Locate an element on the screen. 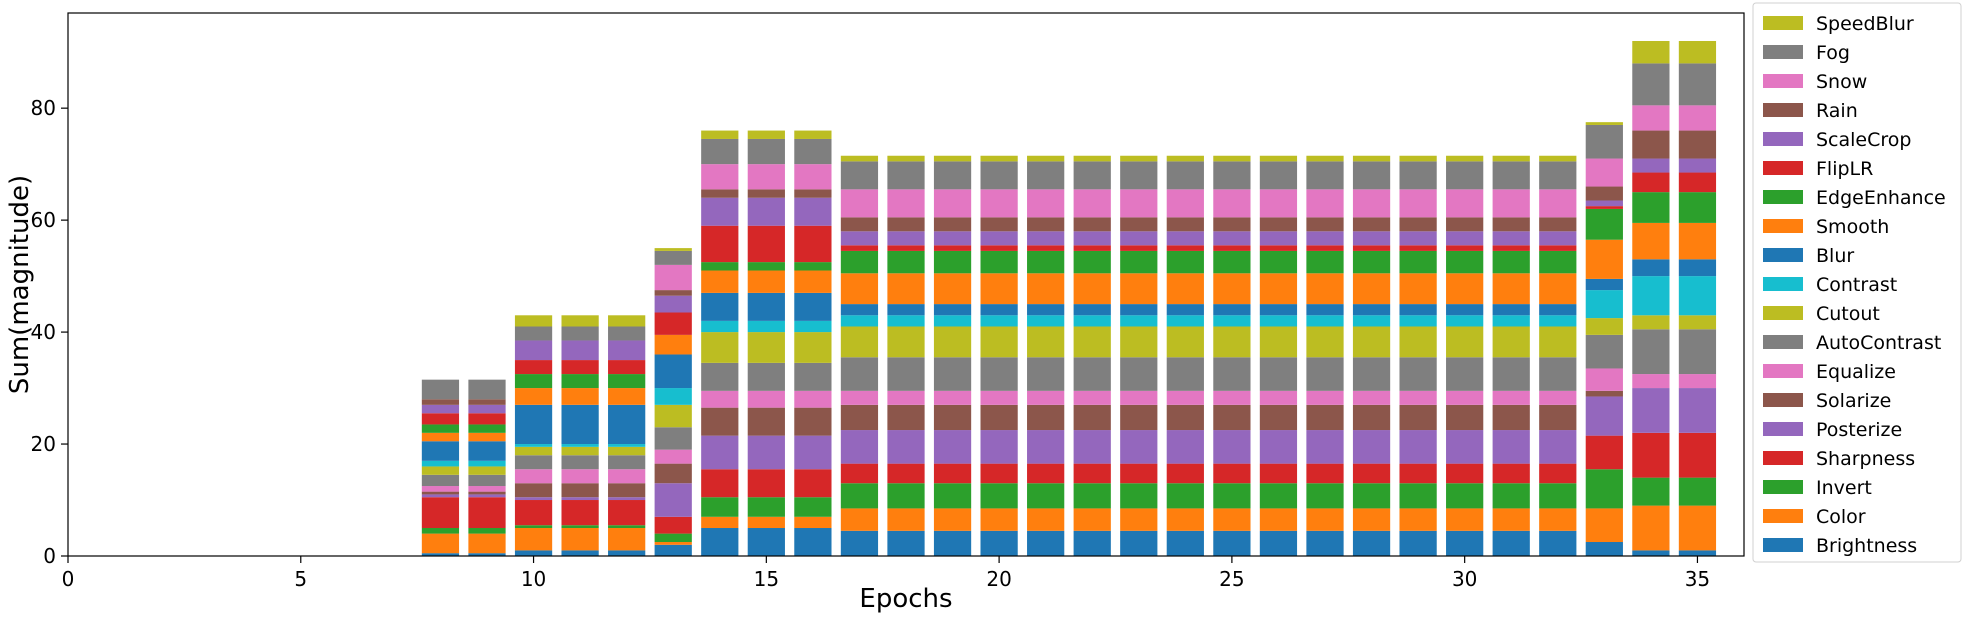 This screenshot has width=1968, height=618. legend-label: EdgeEnhance is located at coordinates (1881, 198).